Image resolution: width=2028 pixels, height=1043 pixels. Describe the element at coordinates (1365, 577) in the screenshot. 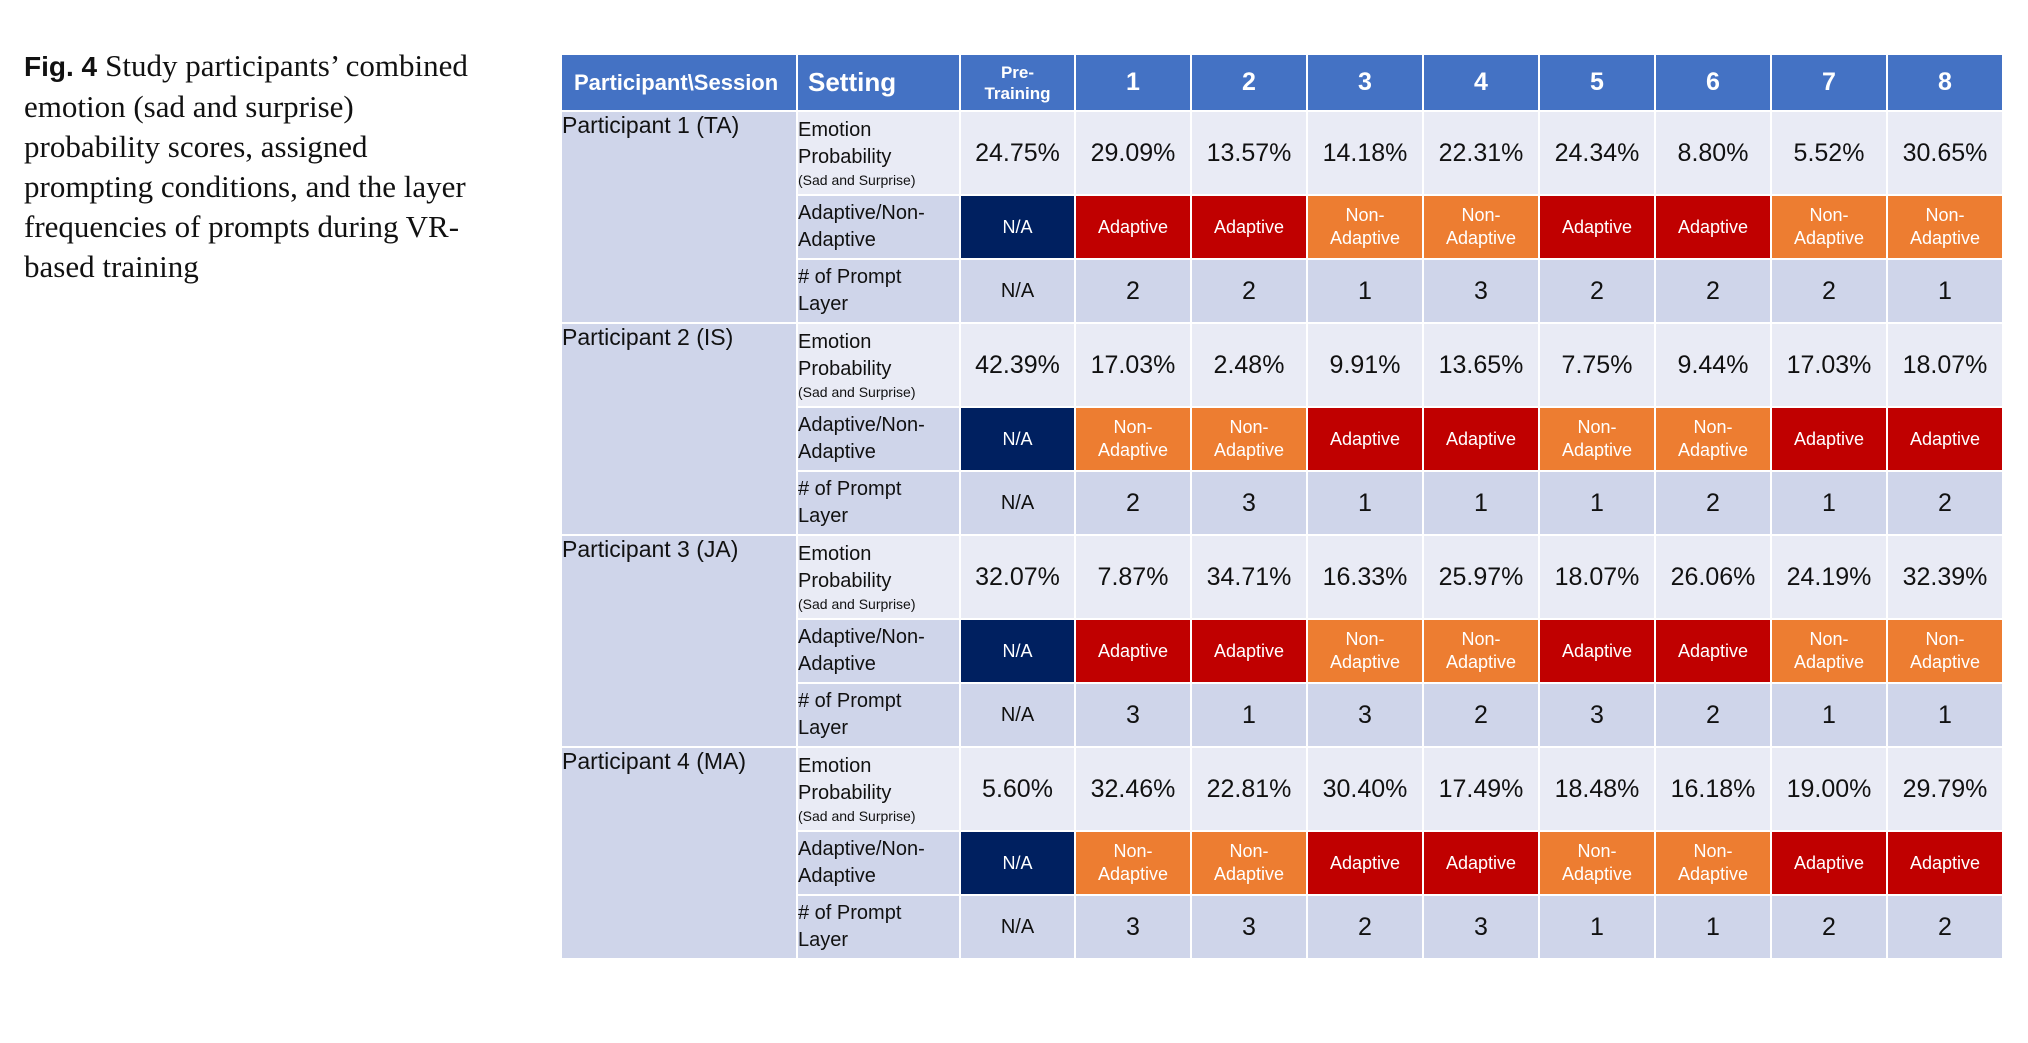

I see `emotion-value: 16.33%` at that location.